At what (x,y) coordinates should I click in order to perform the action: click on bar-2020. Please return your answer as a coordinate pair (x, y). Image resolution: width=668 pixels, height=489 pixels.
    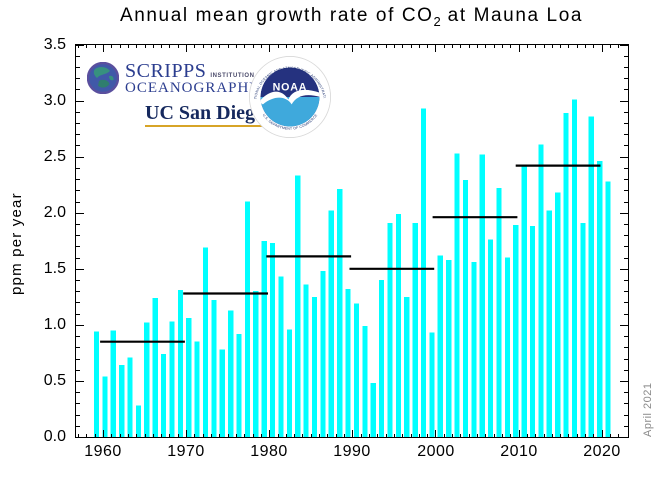
    Looking at the image, I should click on (608, 309).